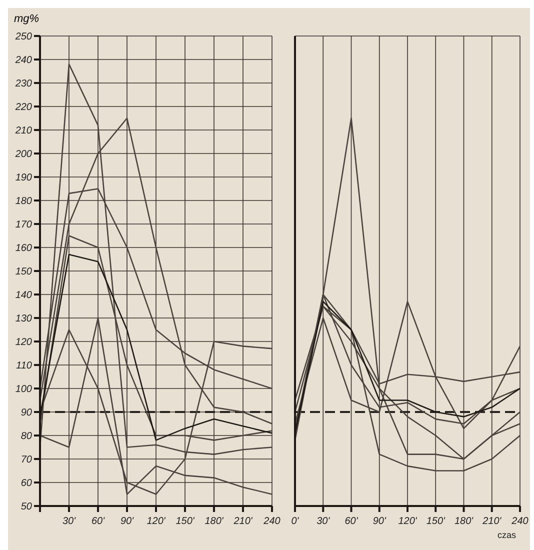 The height and width of the screenshot is (550, 534). What do you see at coordinates (23, 319) in the screenshot?
I see `y-tick-label: 130` at bounding box center [23, 319].